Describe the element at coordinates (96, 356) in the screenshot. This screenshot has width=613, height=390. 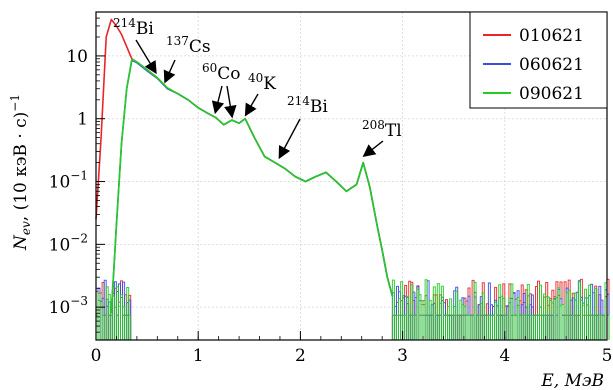
I see `x-tick-label: 0` at that location.